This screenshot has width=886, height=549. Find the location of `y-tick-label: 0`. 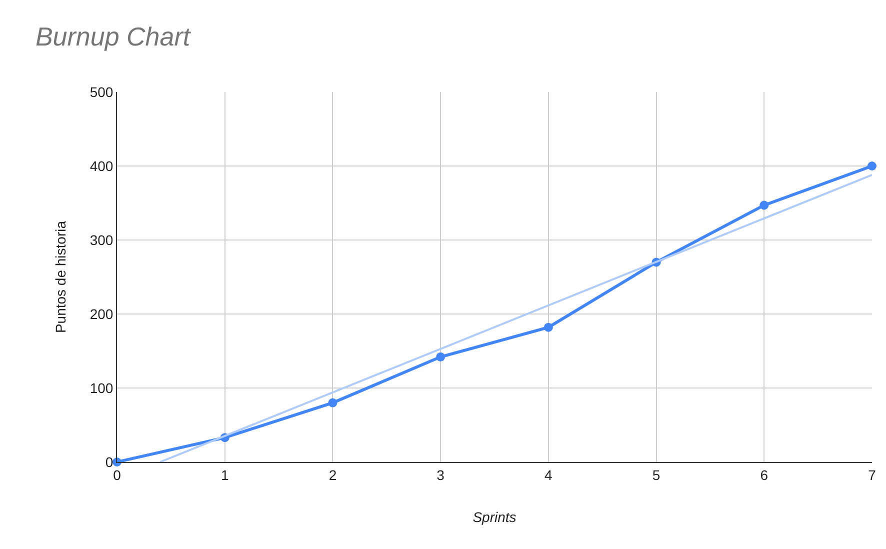

y-tick-label: 0 is located at coordinates (109, 462).